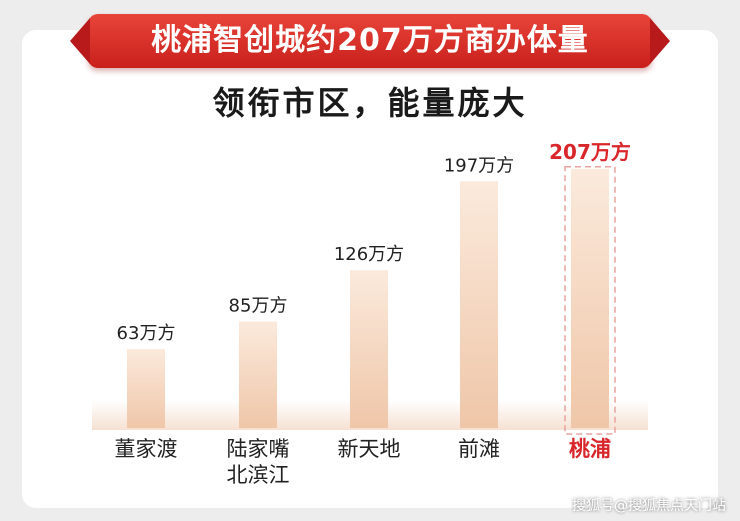 The image size is (740, 521). What do you see at coordinates (146, 449) in the screenshot?
I see `category-label: 董家渡` at bounding box center [146, 449].